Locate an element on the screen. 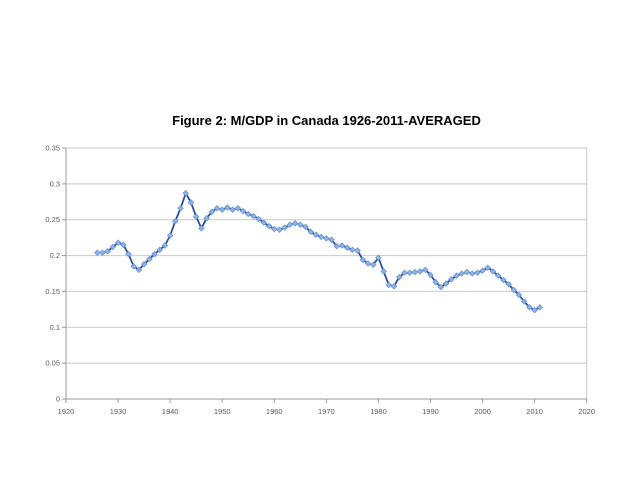 The height and width of the screenshot is (480, 640). x-tick-label: 2000 is located at coordinates (482, 411).